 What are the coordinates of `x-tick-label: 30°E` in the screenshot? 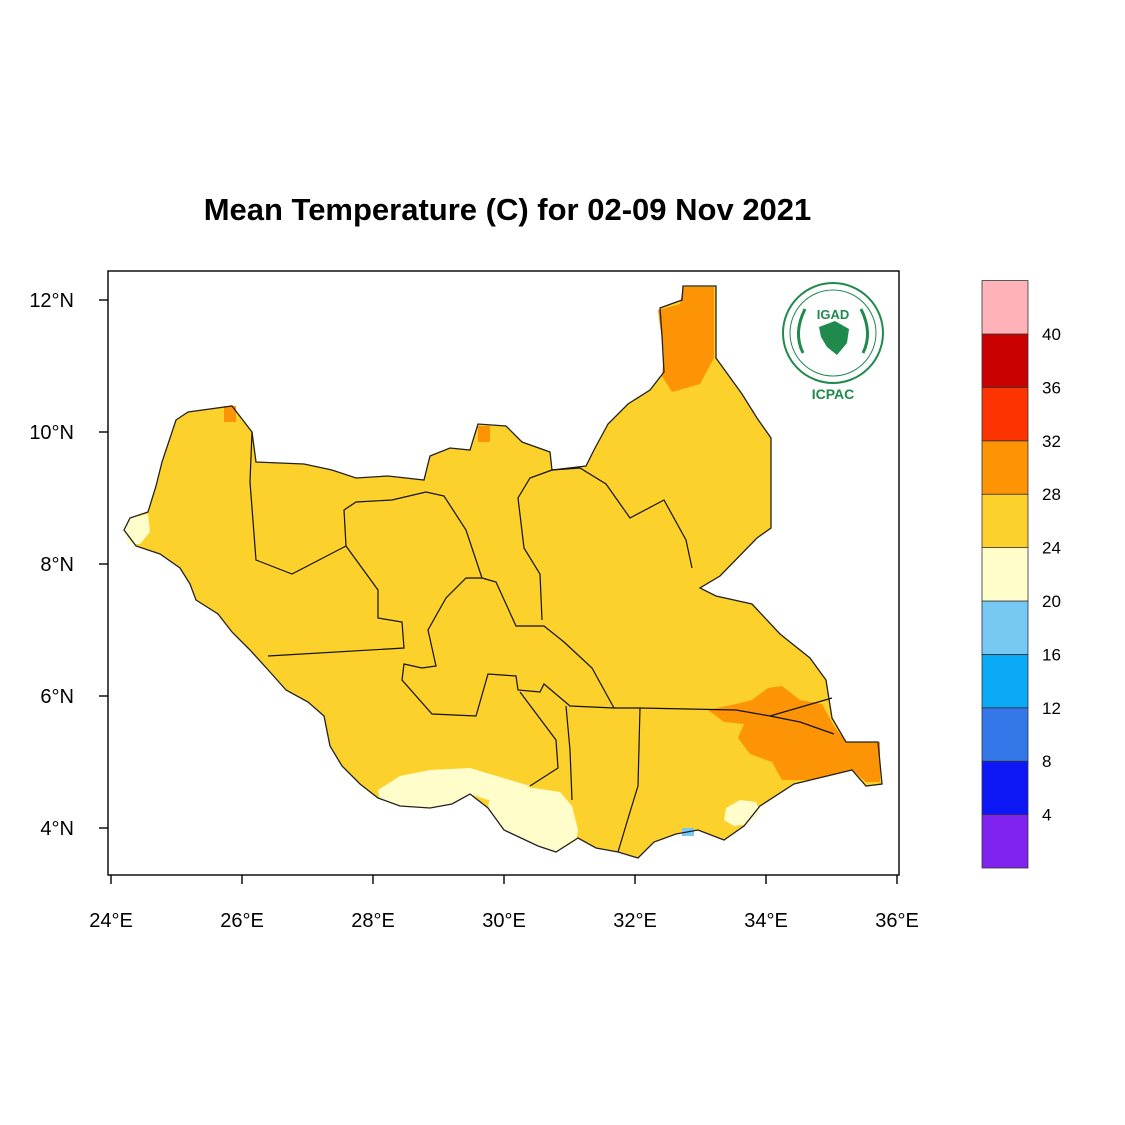 It's located at (504, 921).